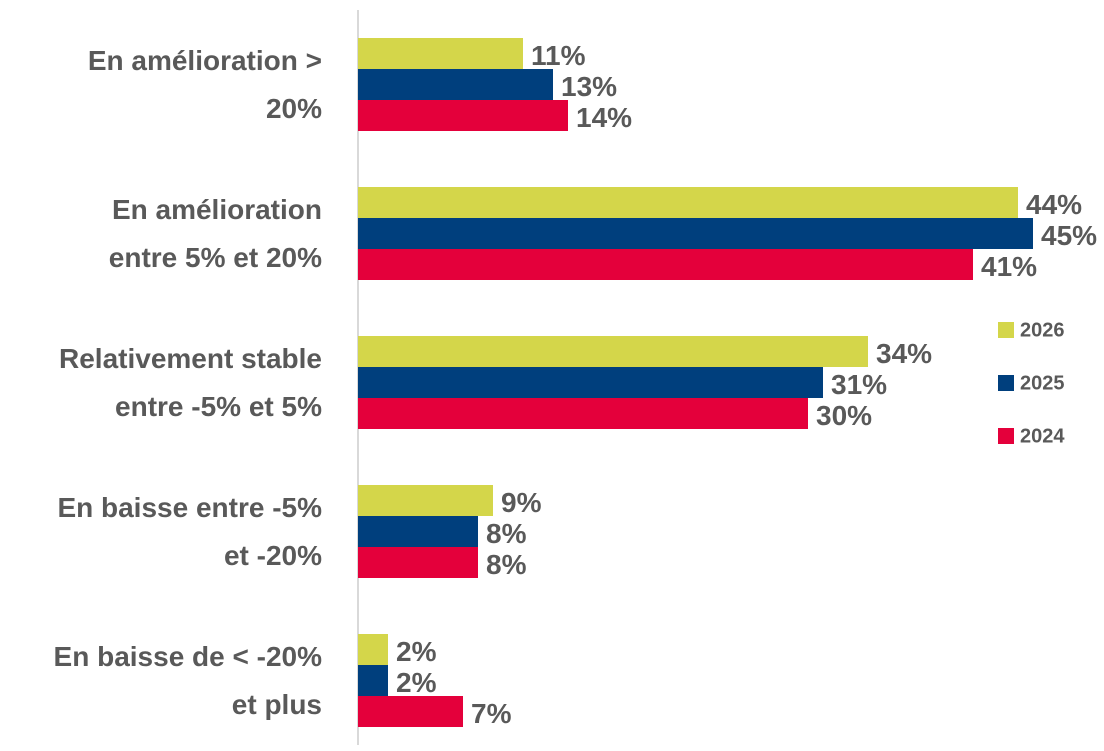  Describe the element at coordinates (521, 502) in the screenshot. I see `value-label: 9%` at that location.